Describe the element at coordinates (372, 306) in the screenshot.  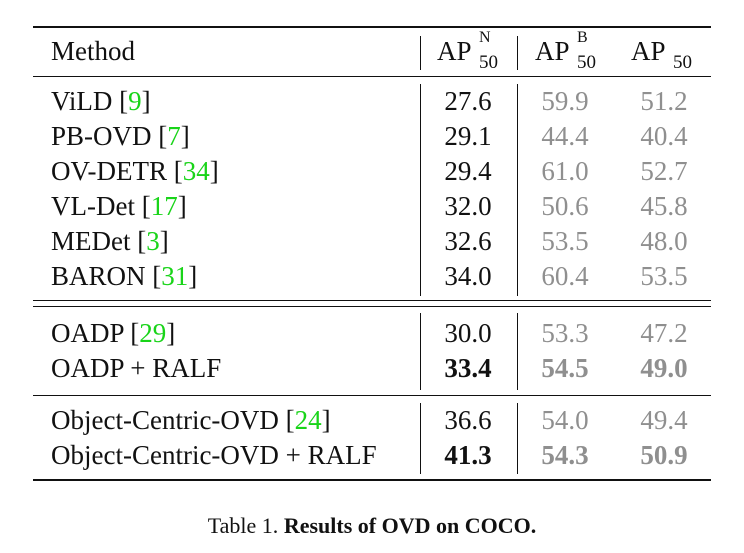
I see `double-rule-bottom` at that location.